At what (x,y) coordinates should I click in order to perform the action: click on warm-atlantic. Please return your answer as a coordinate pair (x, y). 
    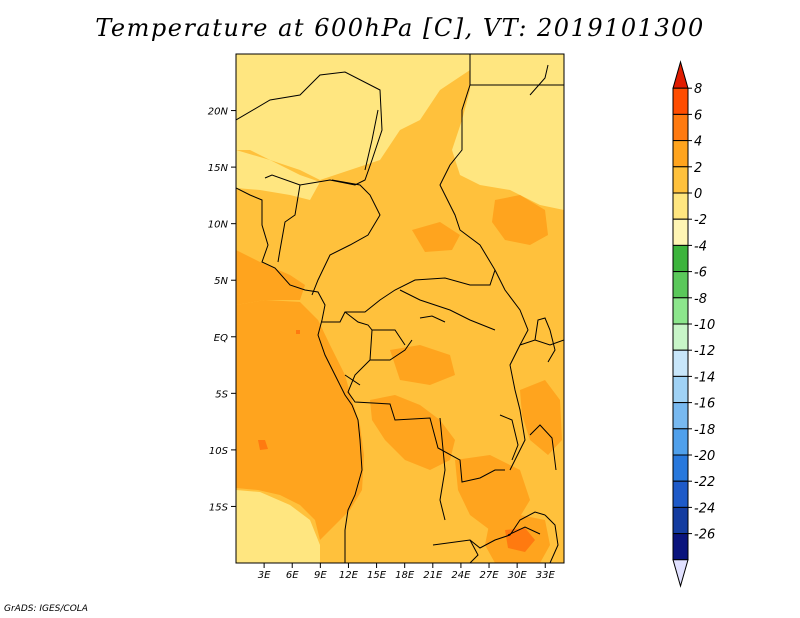
    Looking at the image, I should click on (300, 420).